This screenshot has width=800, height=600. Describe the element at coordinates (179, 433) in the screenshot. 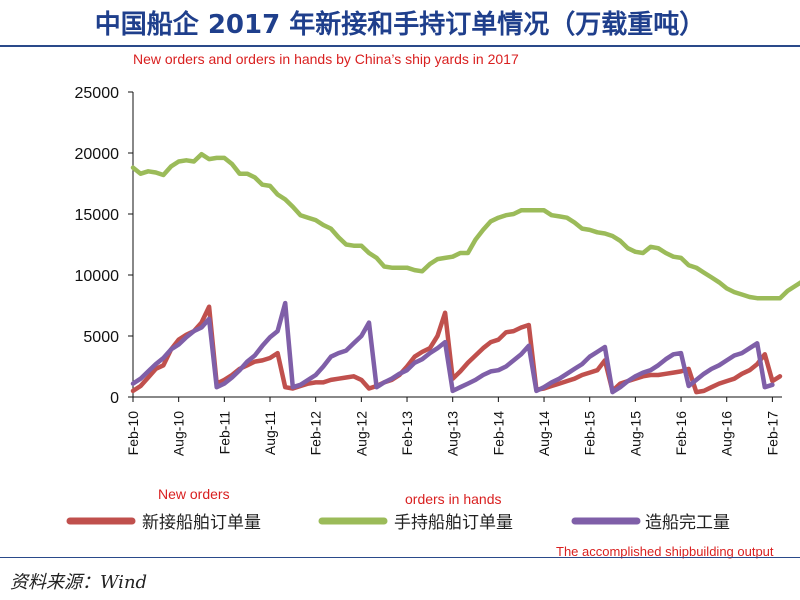

I see `x-tick-label: Aug-10` at that location.